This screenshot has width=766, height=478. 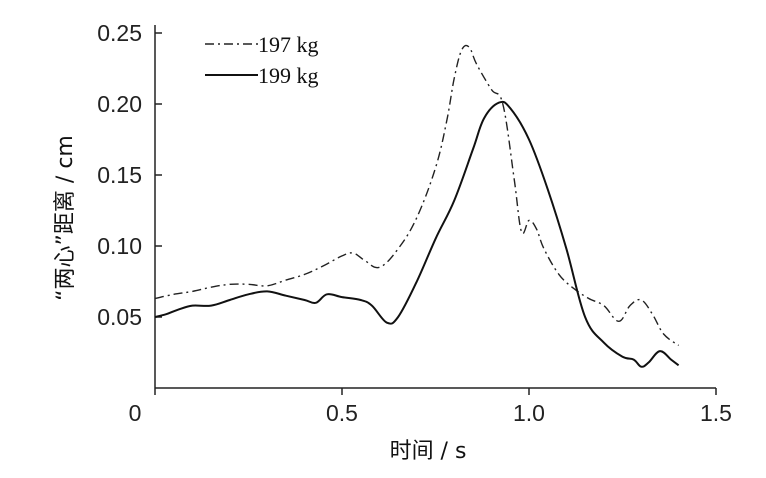 What do you see at coordinates (119, 104) in the screenshot?
I see `y-tick-label: 0.20` at bounding box center [119, 104].